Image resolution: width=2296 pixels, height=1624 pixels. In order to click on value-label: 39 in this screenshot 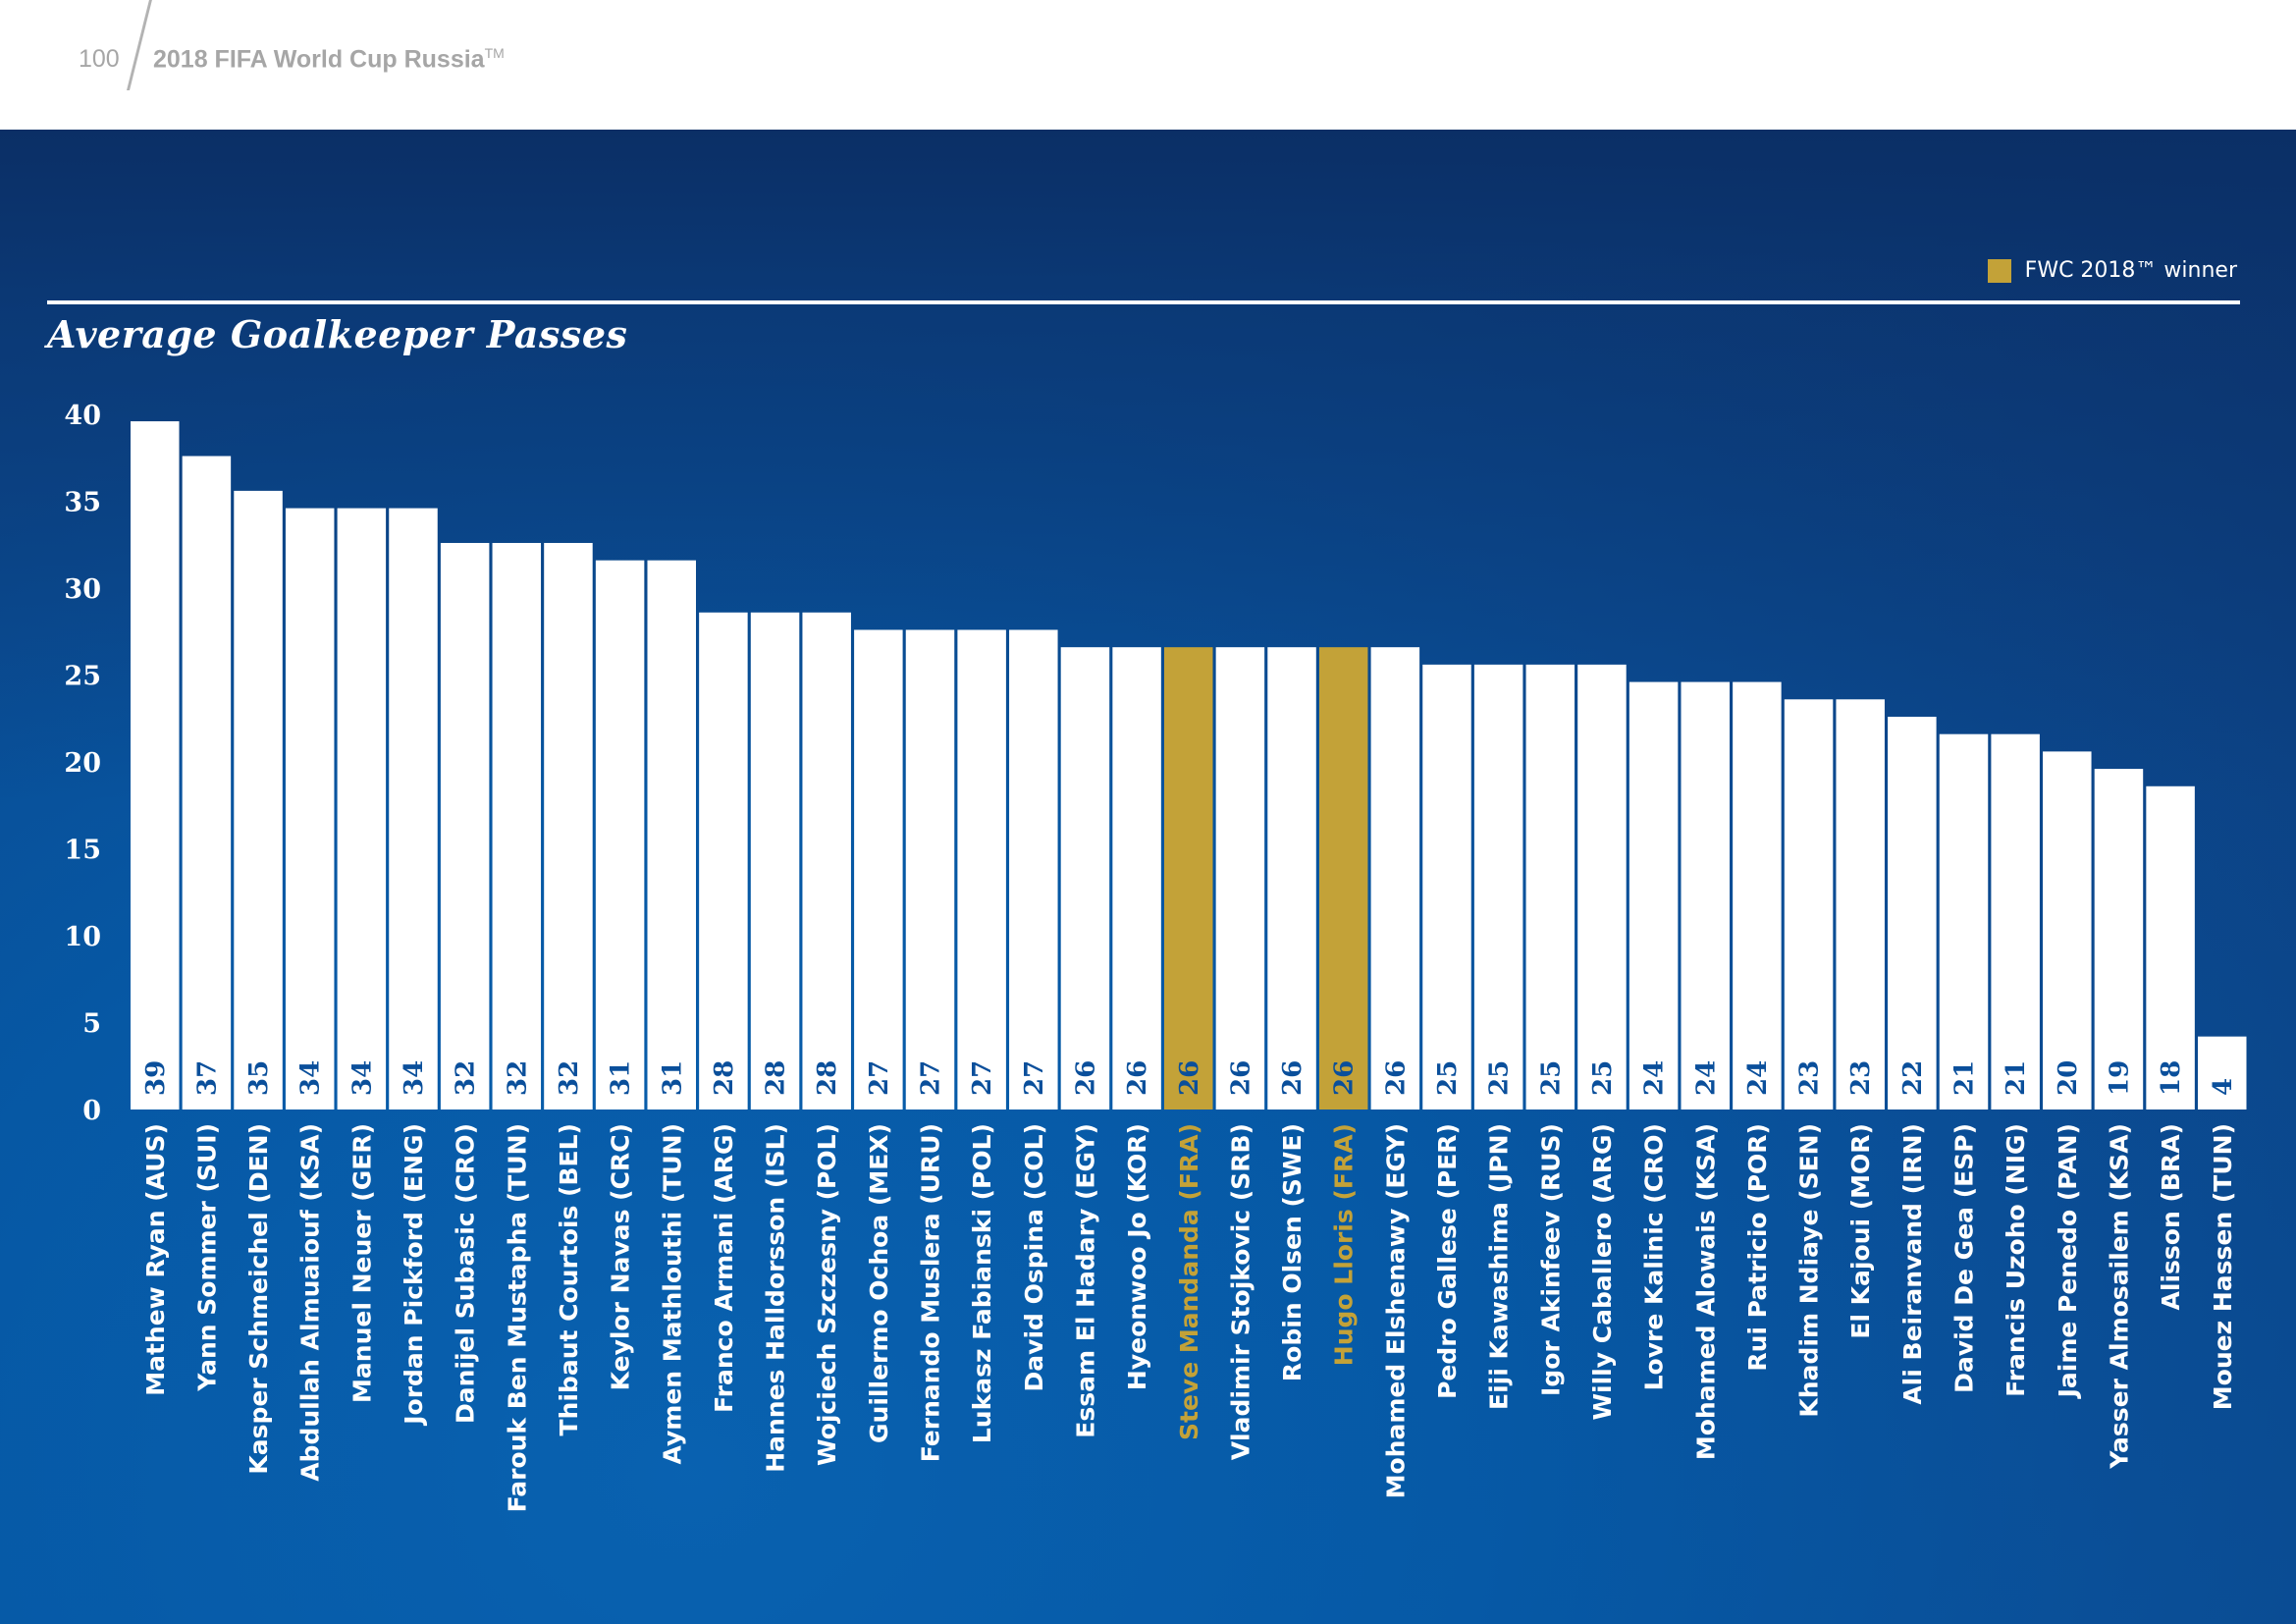, I will do `click(156, 1078)`.